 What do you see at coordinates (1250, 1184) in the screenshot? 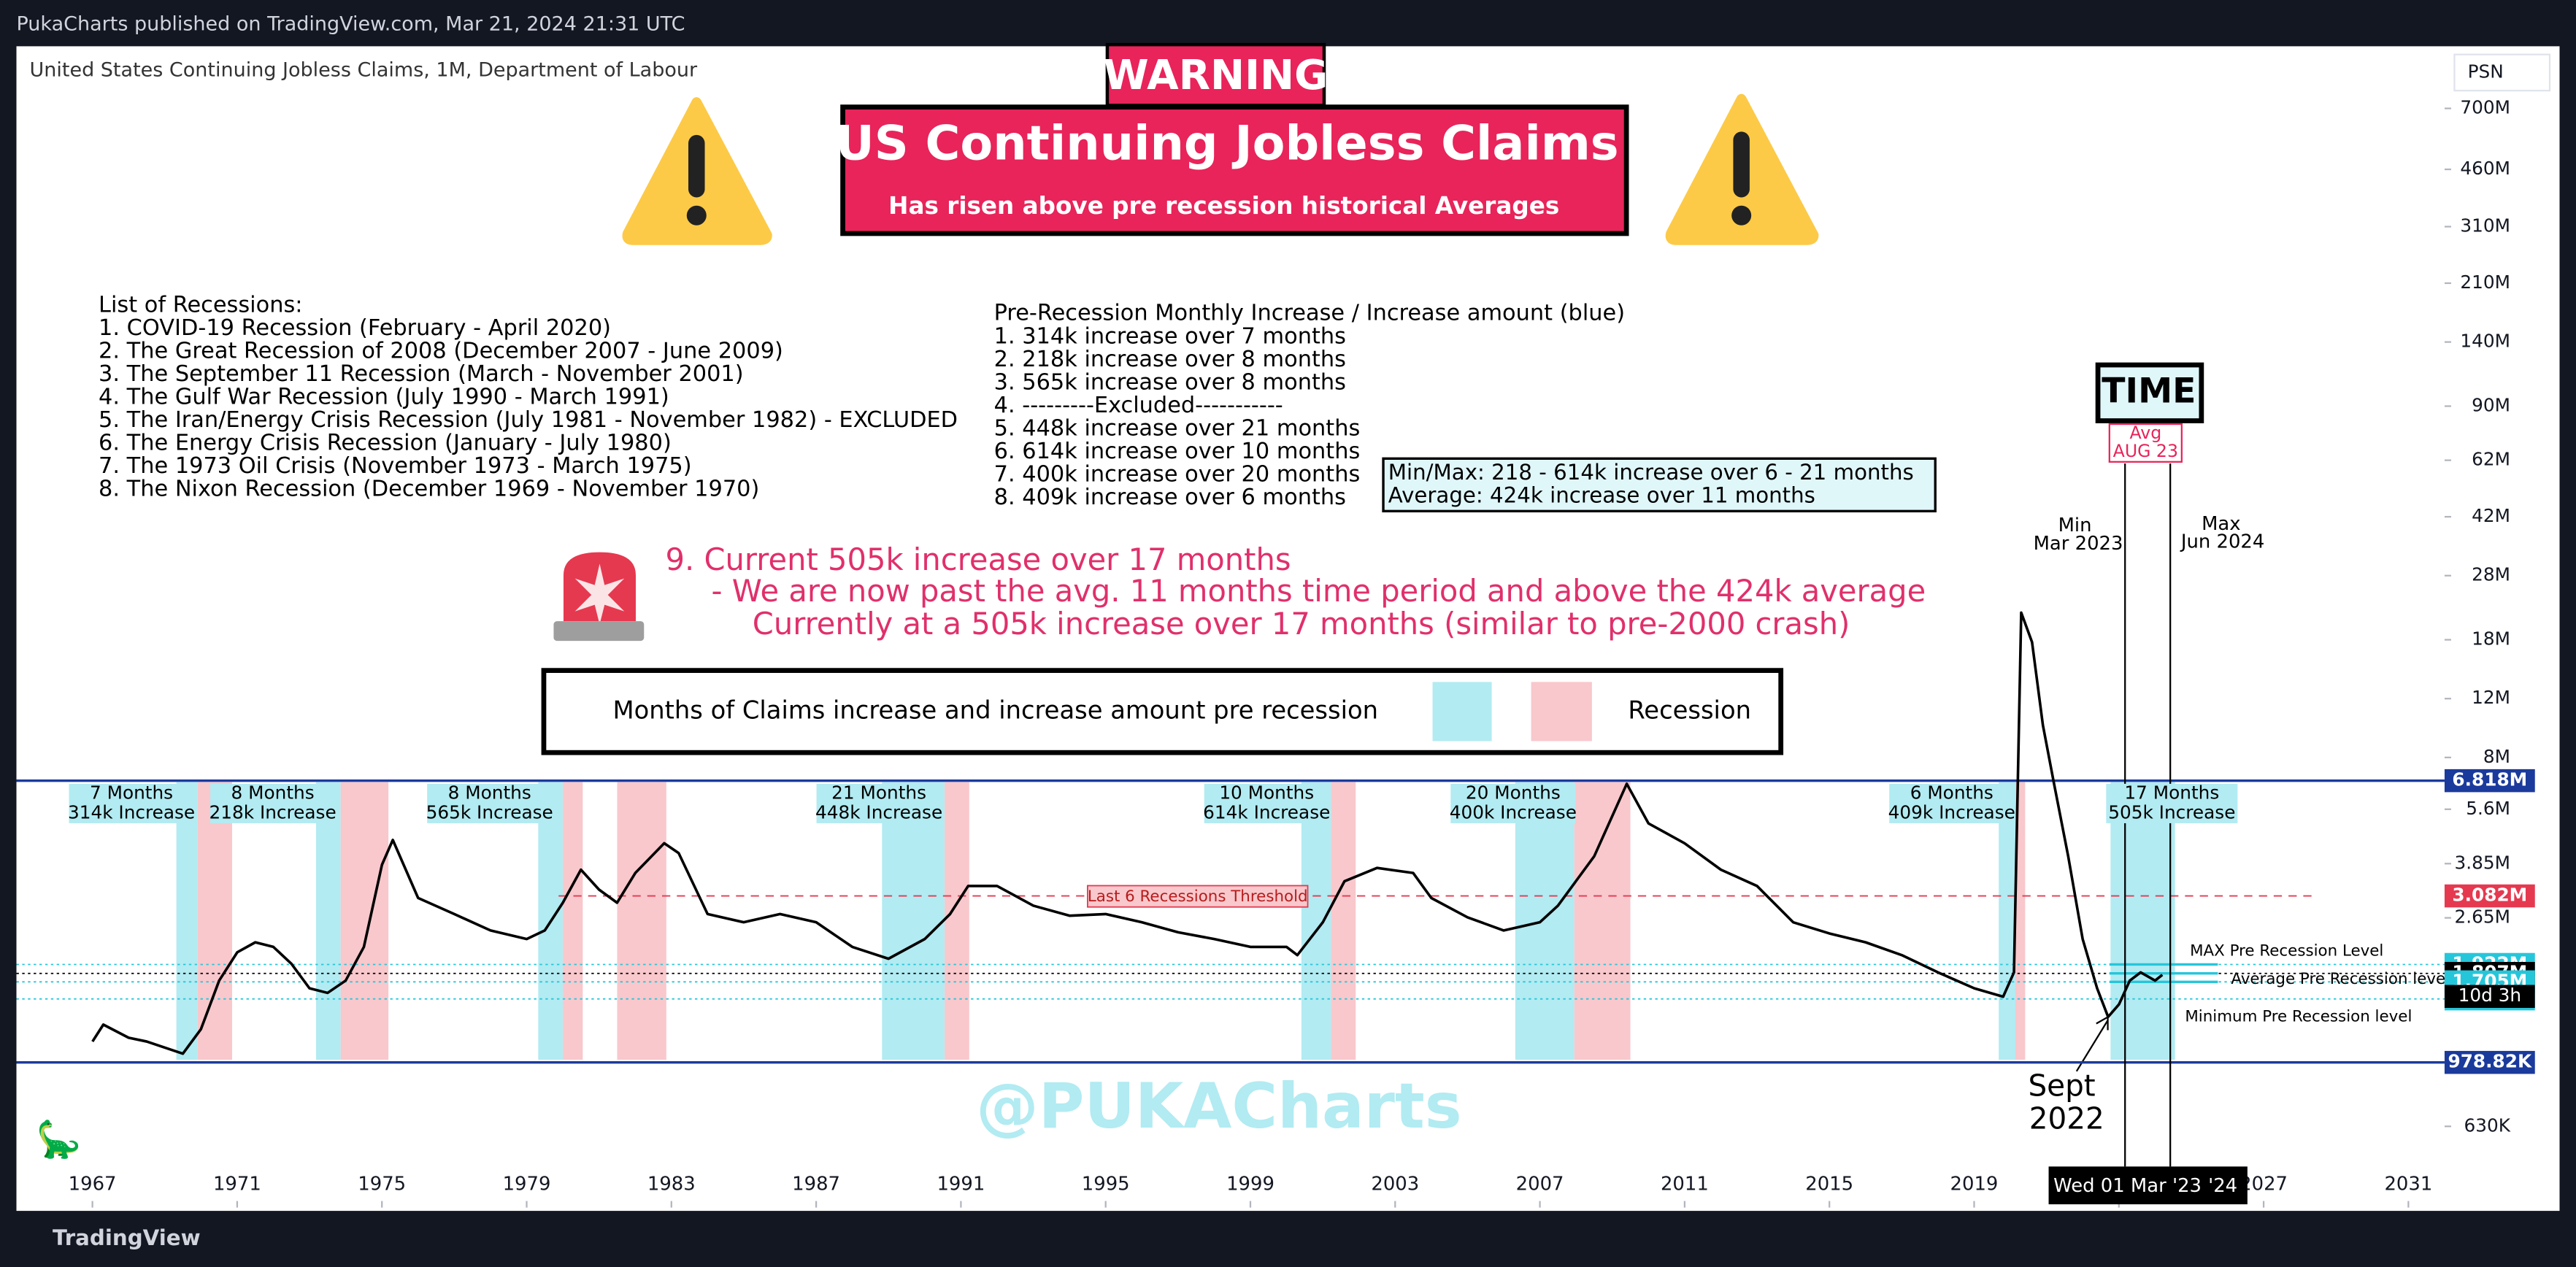
I see `x-tick-label: 1999` at bounding box center [1250, 1184].